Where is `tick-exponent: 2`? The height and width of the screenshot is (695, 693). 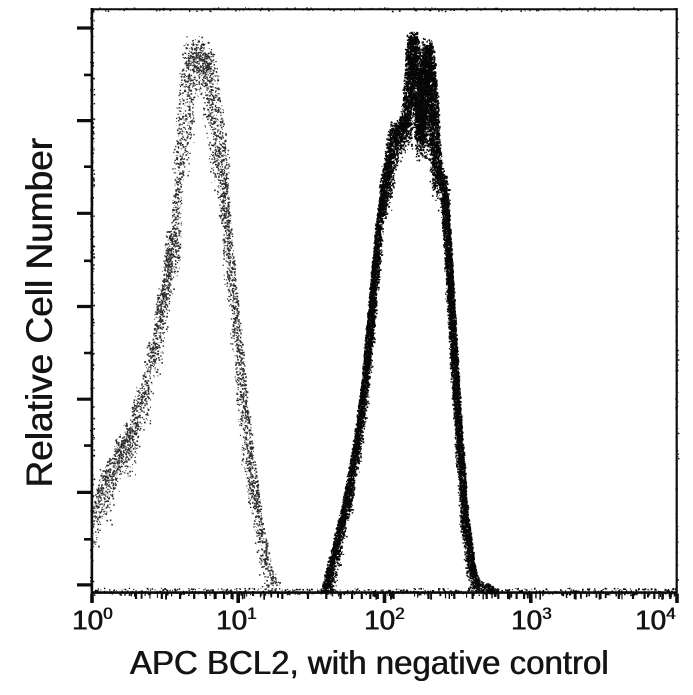 tick-exponent: 2 is located at coordinates (399, 613).